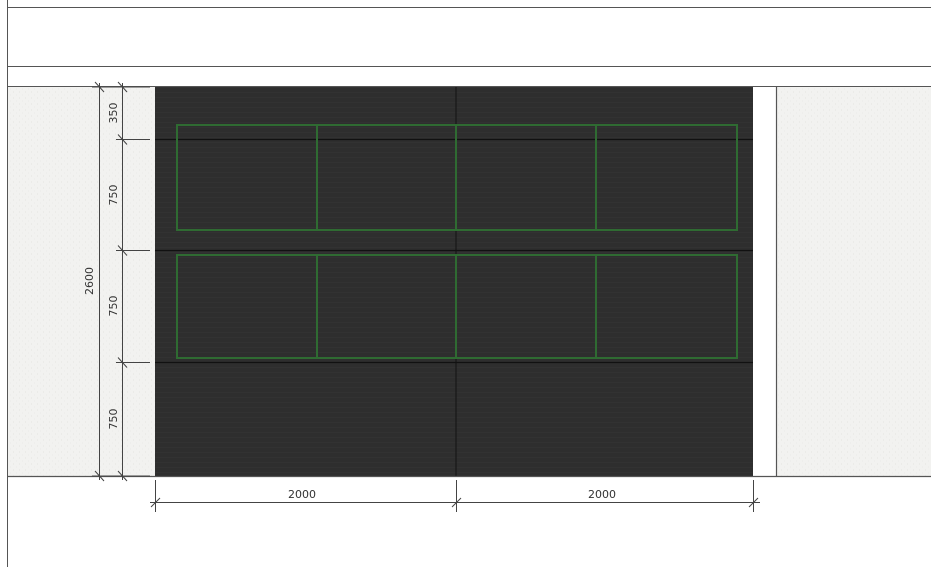 Image resolution: width=931 pixels, height=567 pixels. Describe the element at coordinates (456, 502) in the screenshot. I see `tick-center` at that location.